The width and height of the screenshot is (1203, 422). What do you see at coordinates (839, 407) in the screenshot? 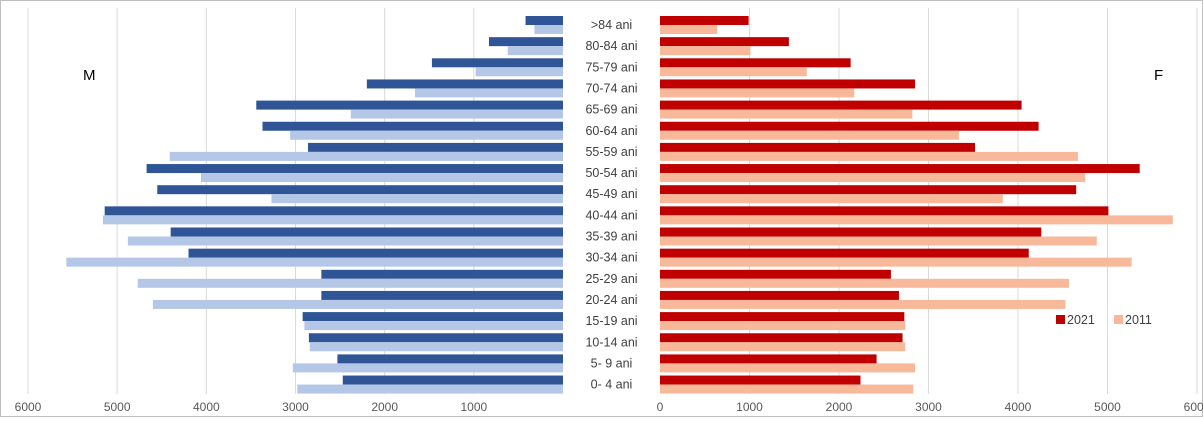
I see `right-tick-label: 2000` at bounding box center [839, 407].